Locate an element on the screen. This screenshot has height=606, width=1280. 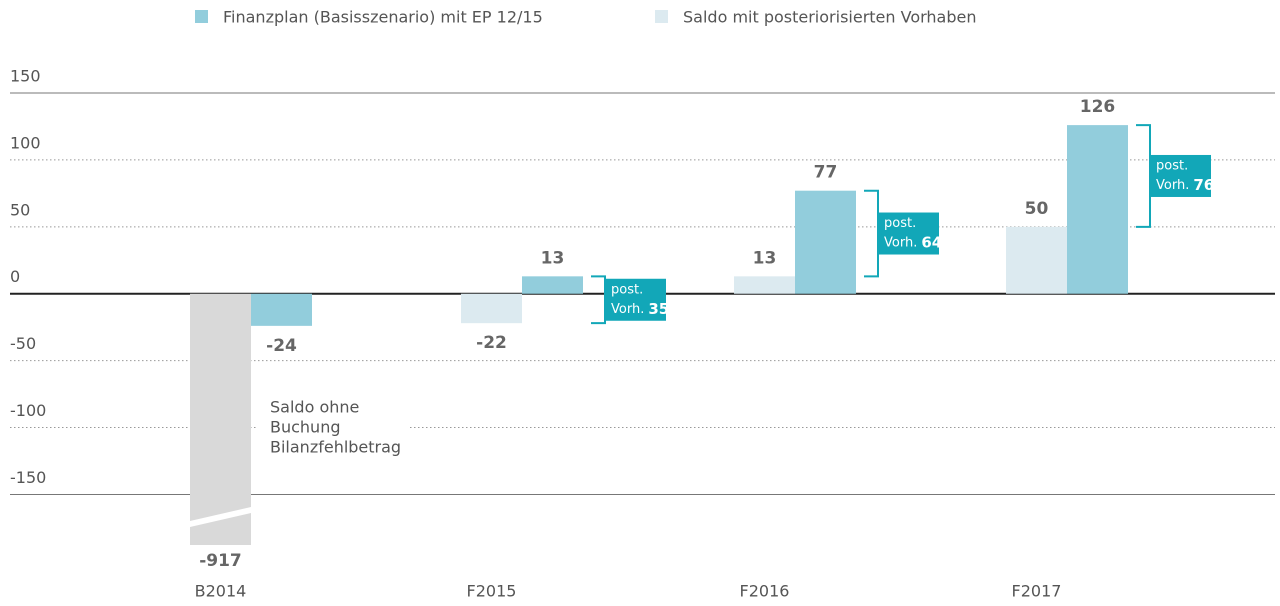
bracket-box: post. Vorh. 76 is located at coordinates (1182, 175).